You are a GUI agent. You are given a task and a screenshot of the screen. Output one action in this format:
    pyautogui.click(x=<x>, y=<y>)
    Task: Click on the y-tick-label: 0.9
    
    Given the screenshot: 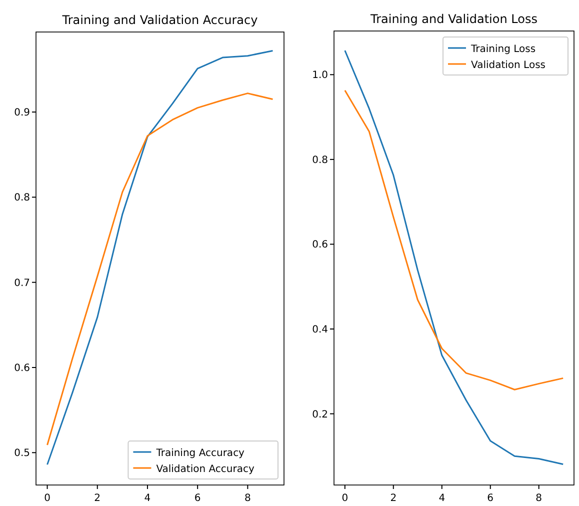 What is the action you would take?
    pyautogui.click(x=22, y=113)
    